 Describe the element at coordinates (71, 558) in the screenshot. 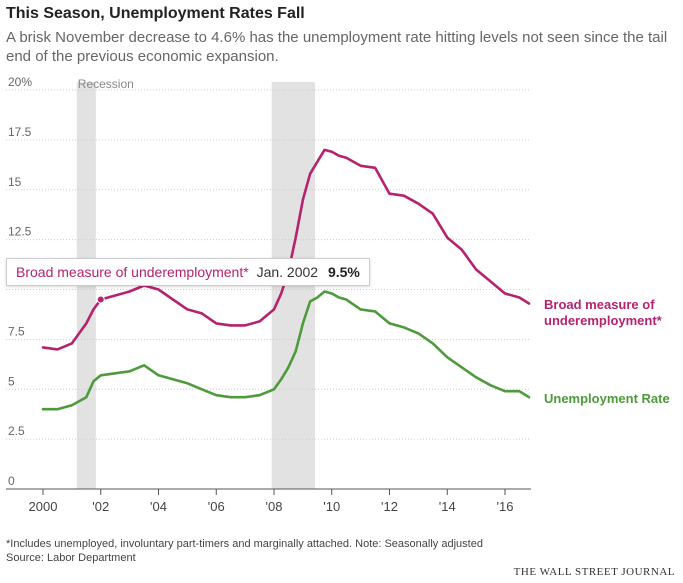

I see `source-note: Source: Labor Department` at that location.